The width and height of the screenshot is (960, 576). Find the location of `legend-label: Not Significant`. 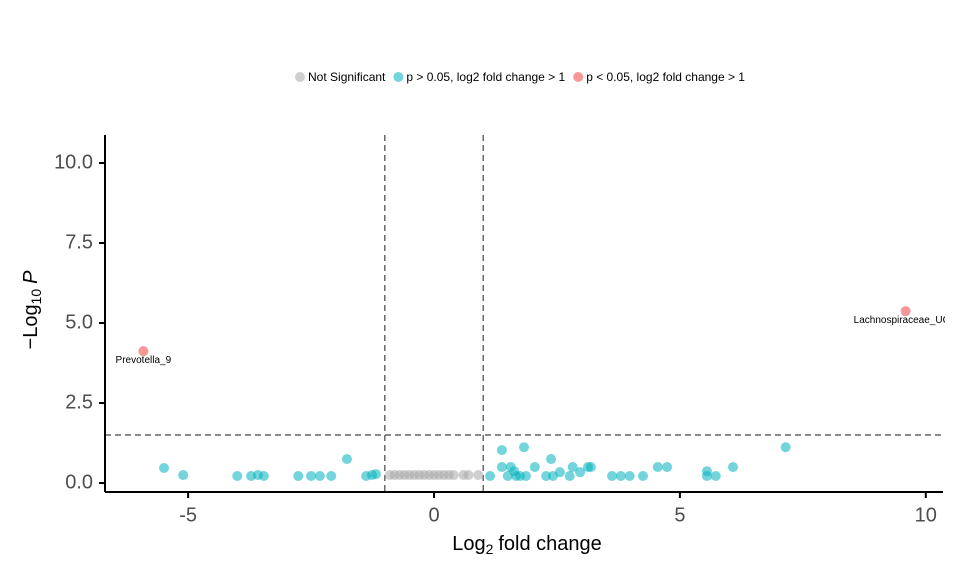

legend-label: Not Significant is located at coordinates (347, 77).